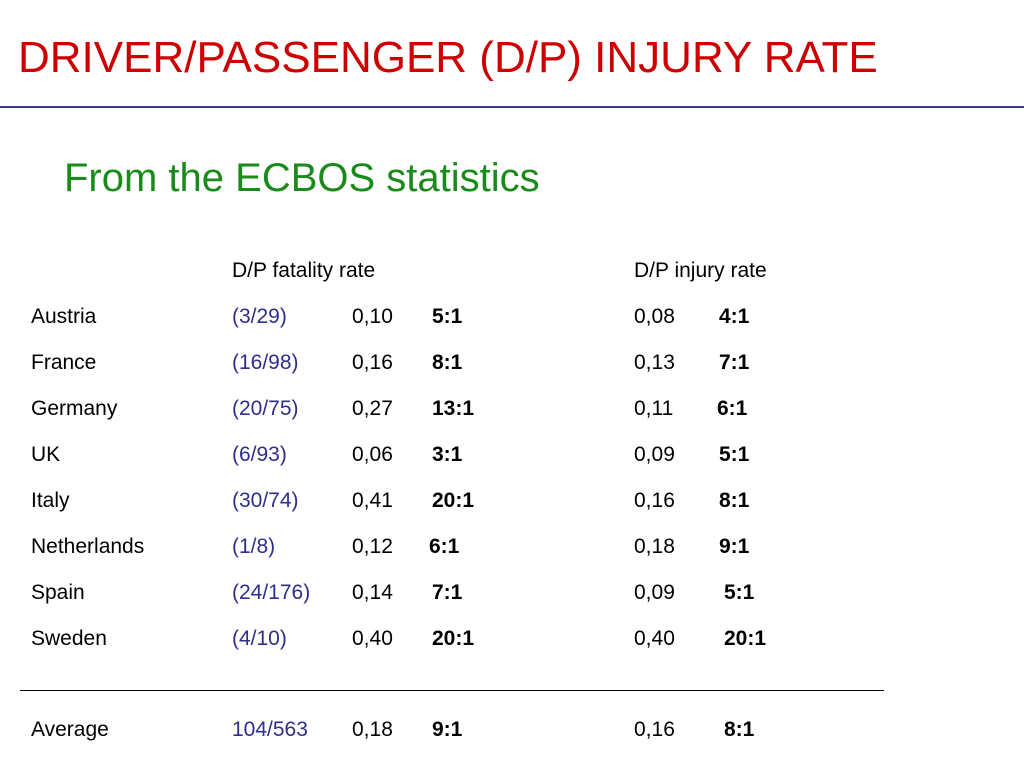  What do you see at coordinates (739, 729) in the screenshot?
I see `average-injury-ratio: 8:1` at bounding box center [739, 729].